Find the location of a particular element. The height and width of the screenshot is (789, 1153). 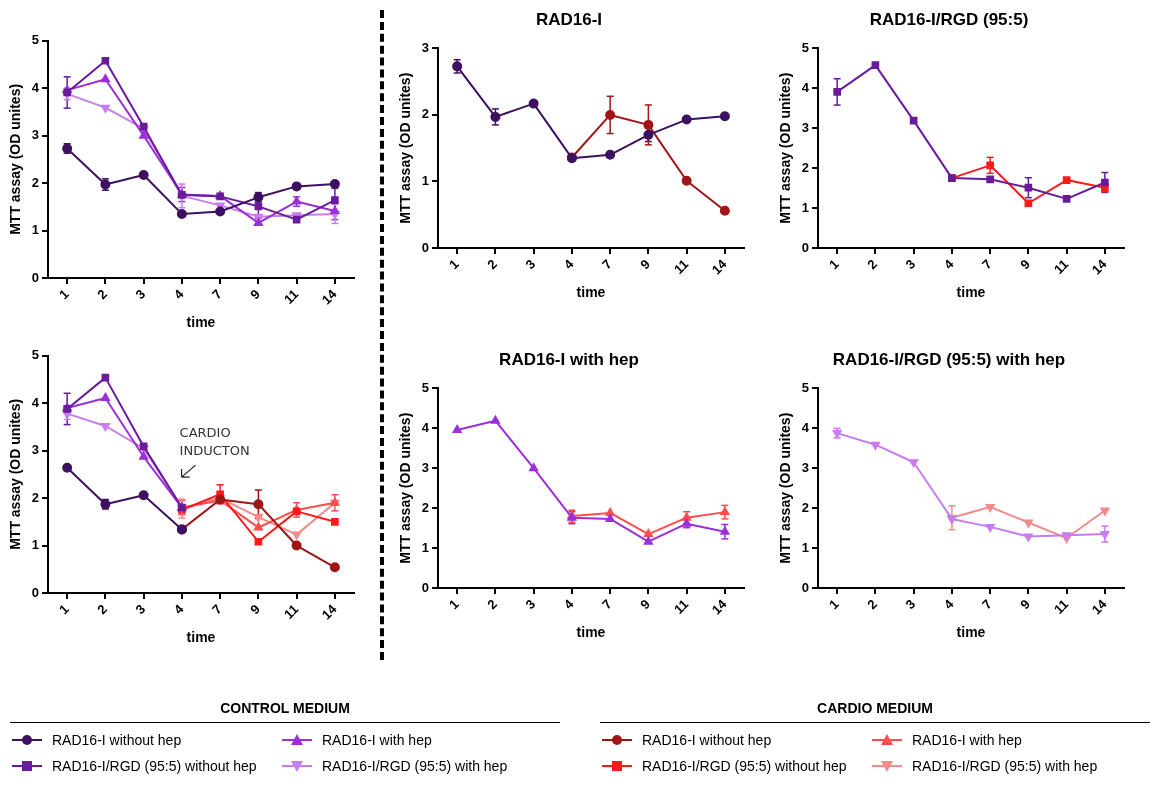

chart-title: RAD16-I is located at coordinates (569, 19).